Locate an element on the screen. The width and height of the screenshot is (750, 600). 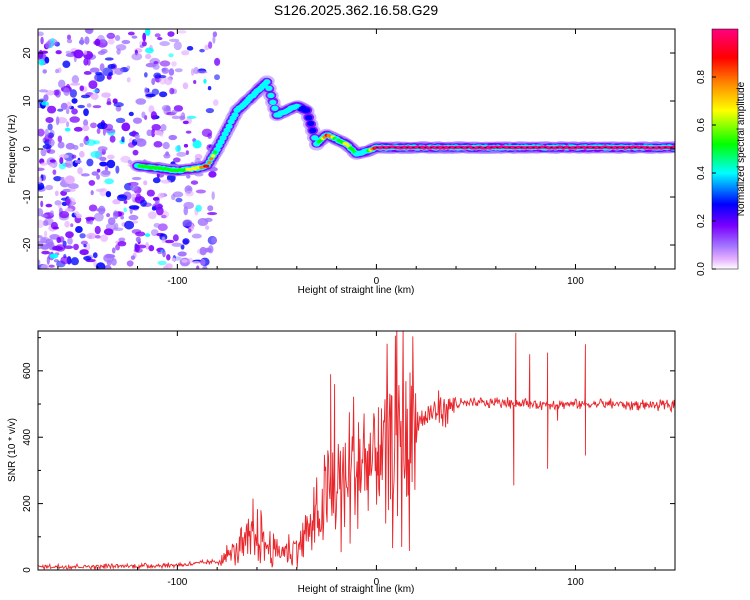
spectrogram-xtick-label: -100 is located at coordinates (177, 281).